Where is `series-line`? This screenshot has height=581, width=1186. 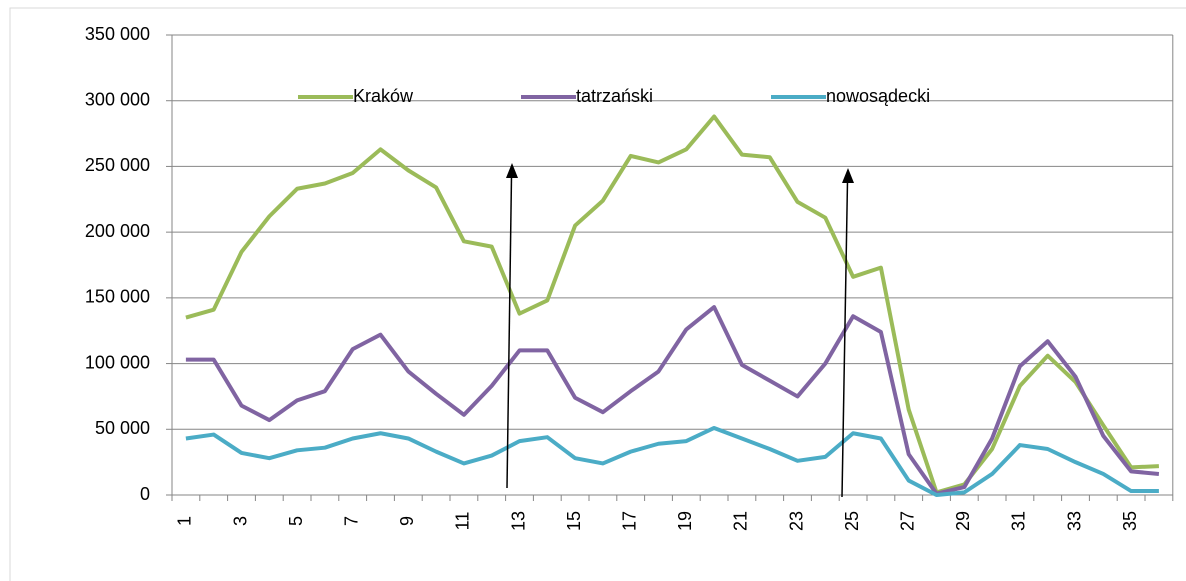
series-line is located at coordinates (672, 461).